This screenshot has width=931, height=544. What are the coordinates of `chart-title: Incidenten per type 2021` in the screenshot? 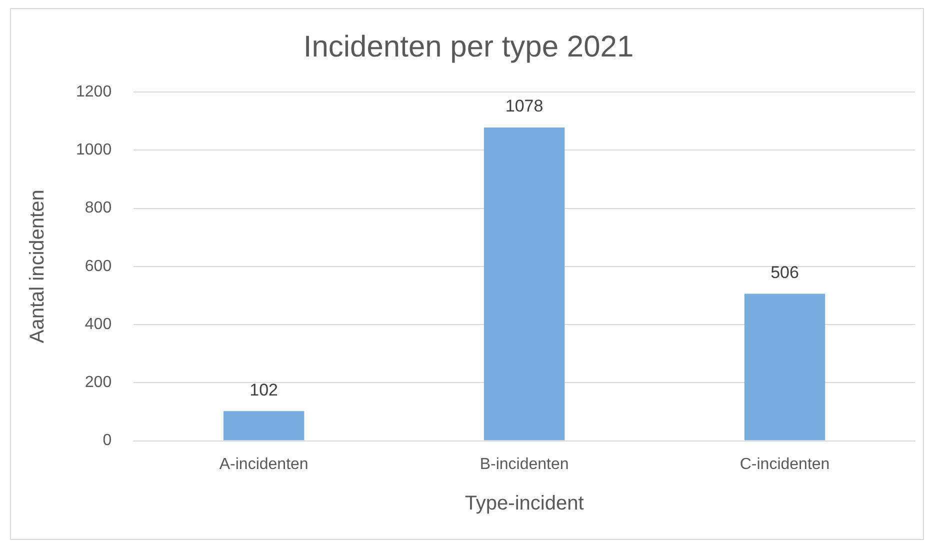 It's located at (468, 47).